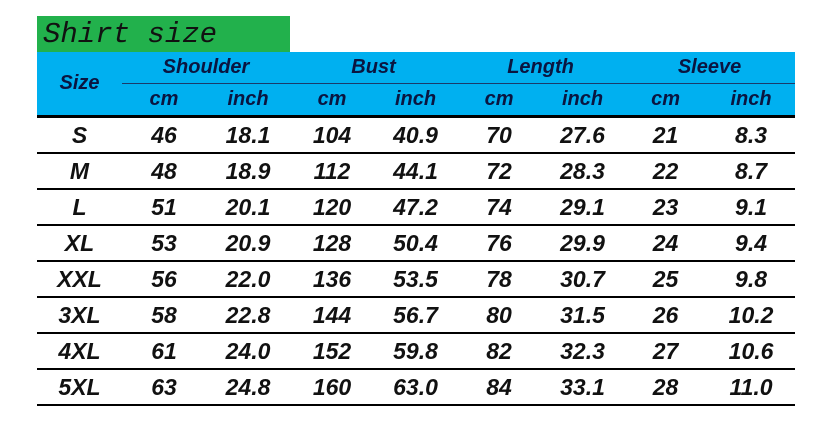 This screenshot has width=832, height=432. Describe the element at coordinates (499, 351) in the screenshot. I see `value-cell: 82` at that location.